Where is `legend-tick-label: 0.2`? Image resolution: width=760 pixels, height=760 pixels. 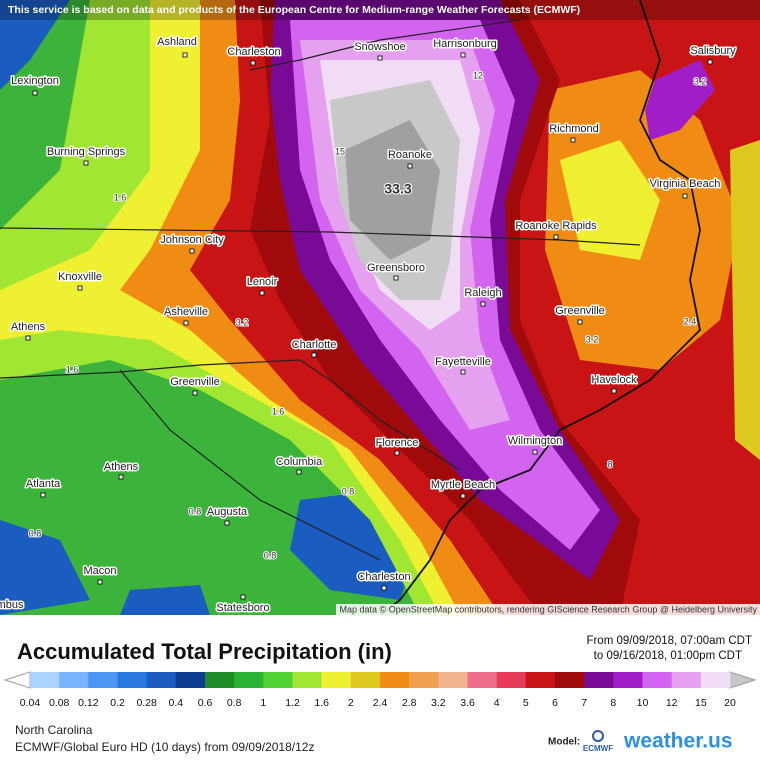
legend-tick-label: 0.2 is located at coordinates (117, 703).